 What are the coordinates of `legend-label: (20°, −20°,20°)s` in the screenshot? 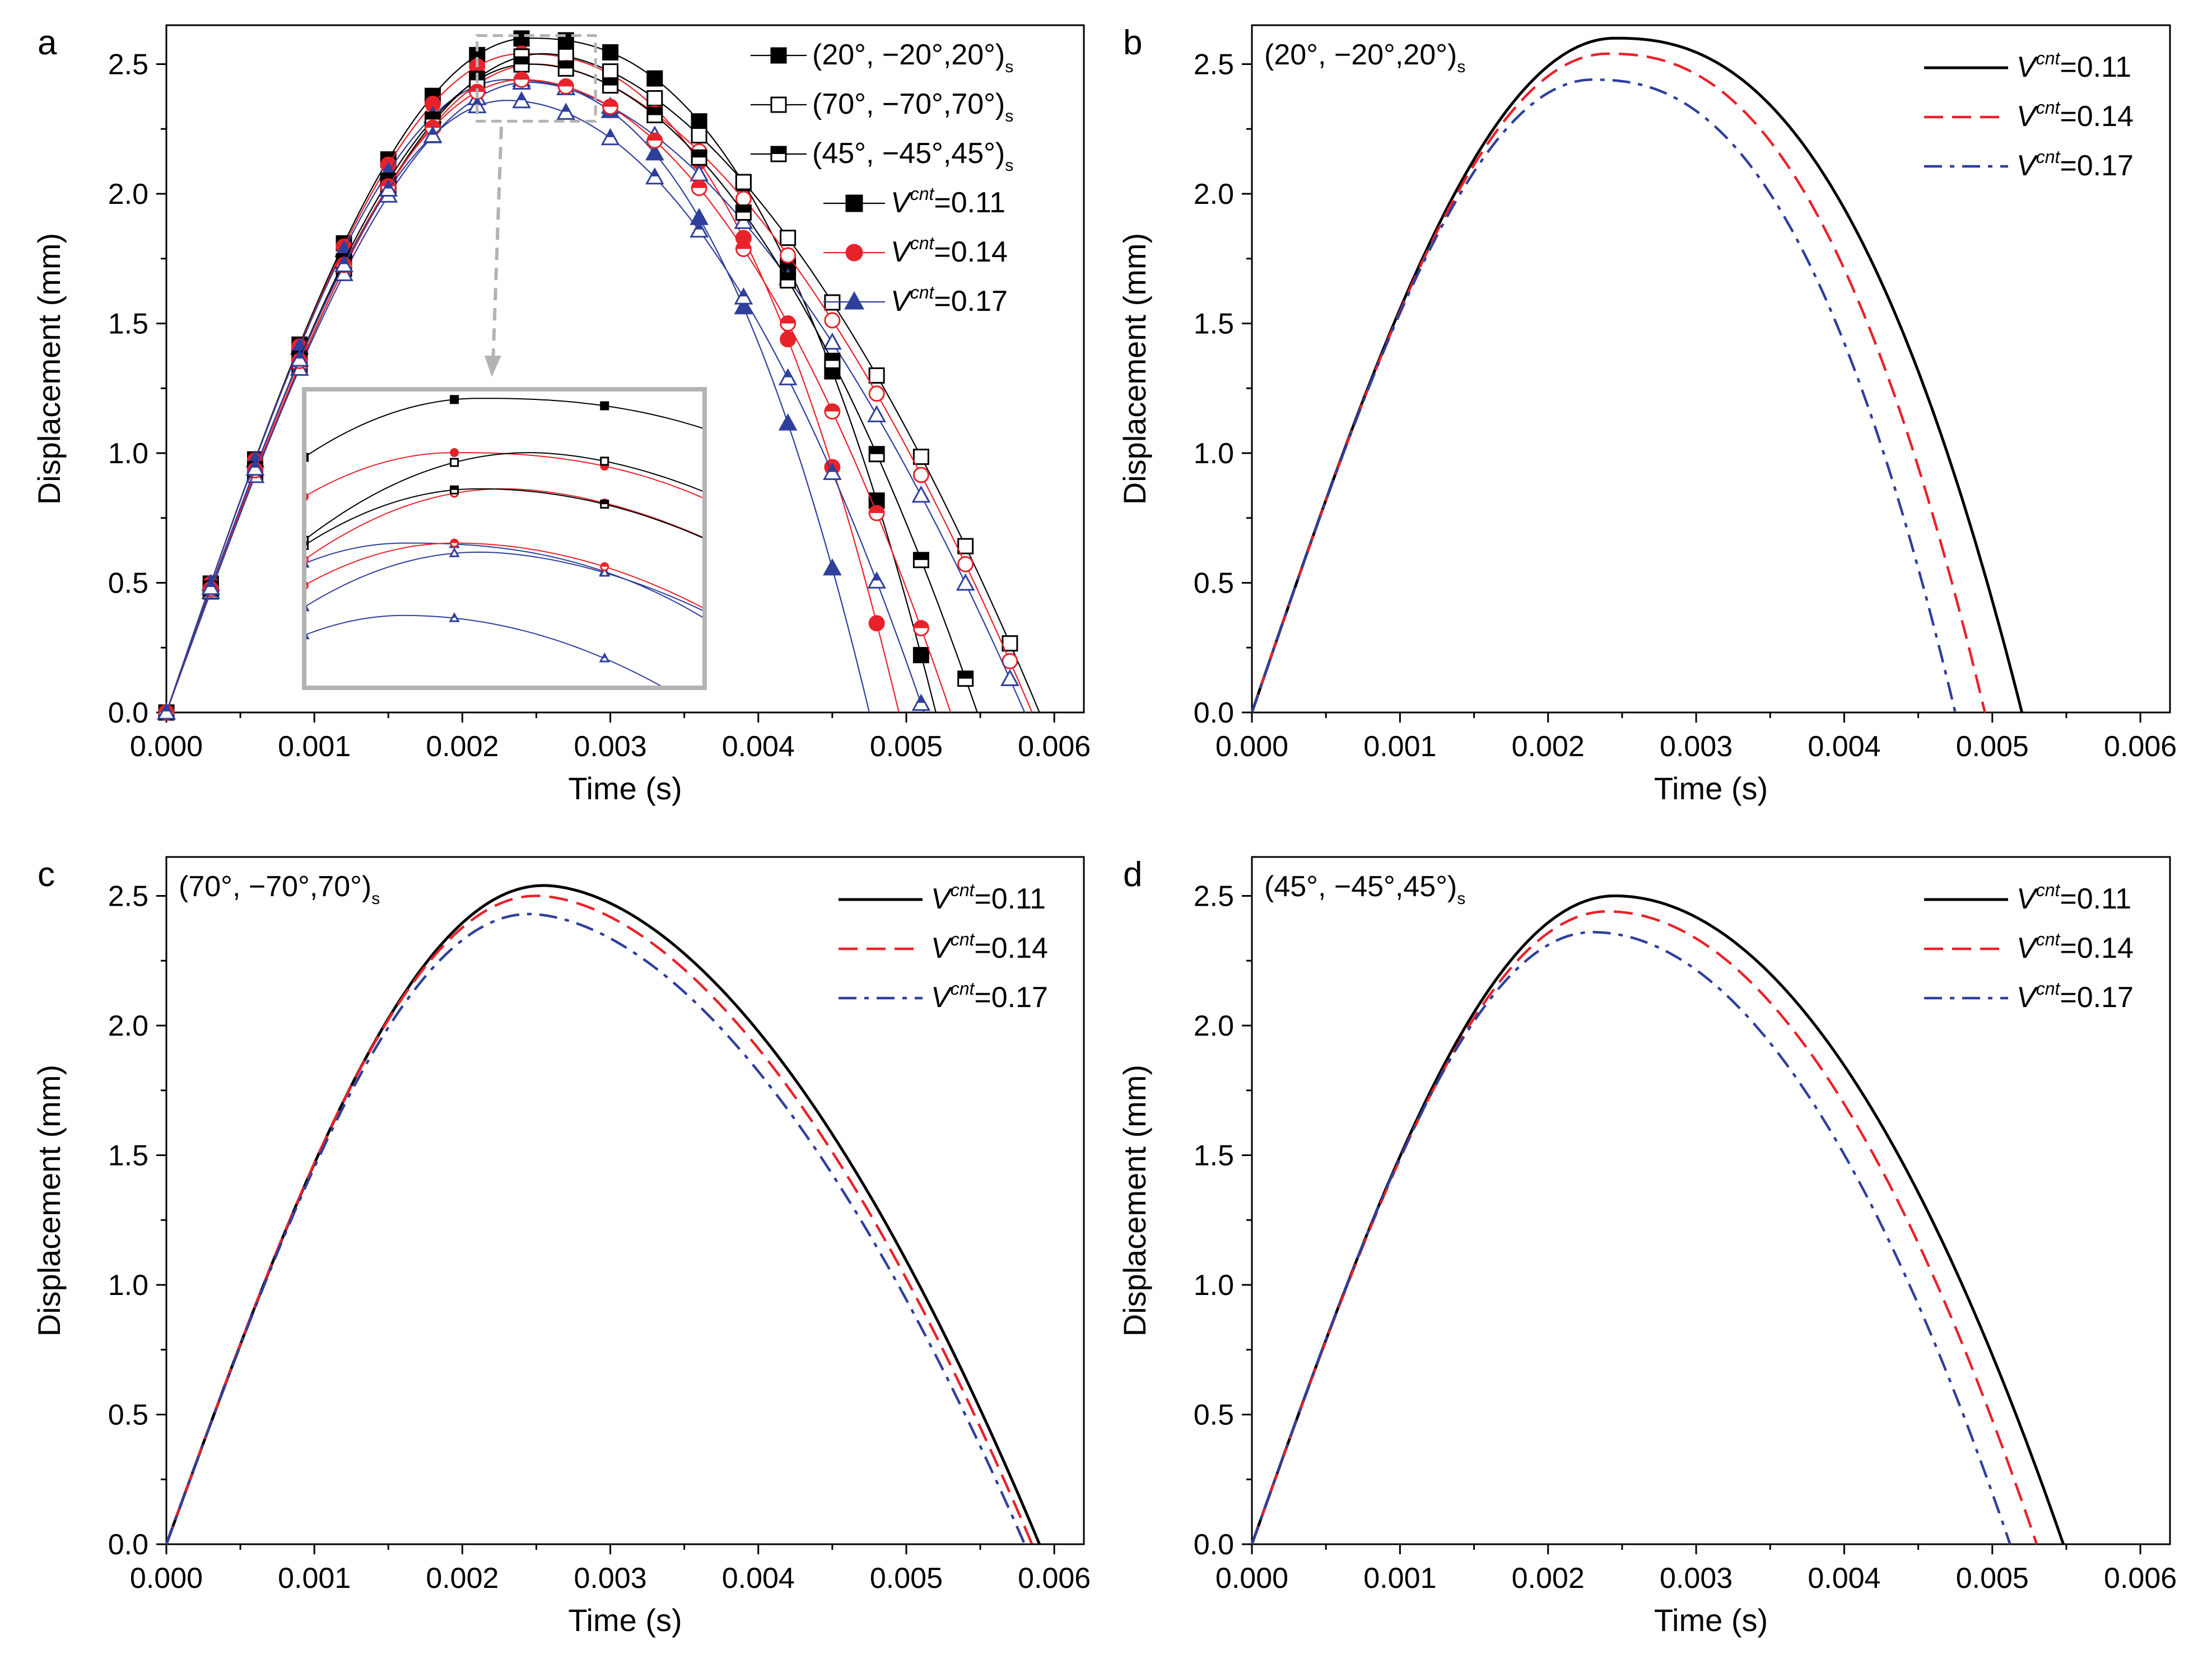 It's located at (913, 57).